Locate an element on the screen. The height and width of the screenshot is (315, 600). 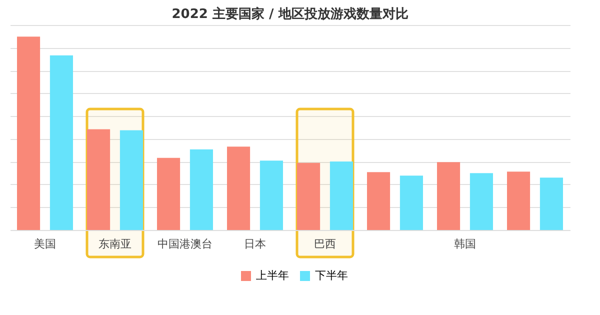
legend-label: 下半年 is located at coordinates (331, 275).